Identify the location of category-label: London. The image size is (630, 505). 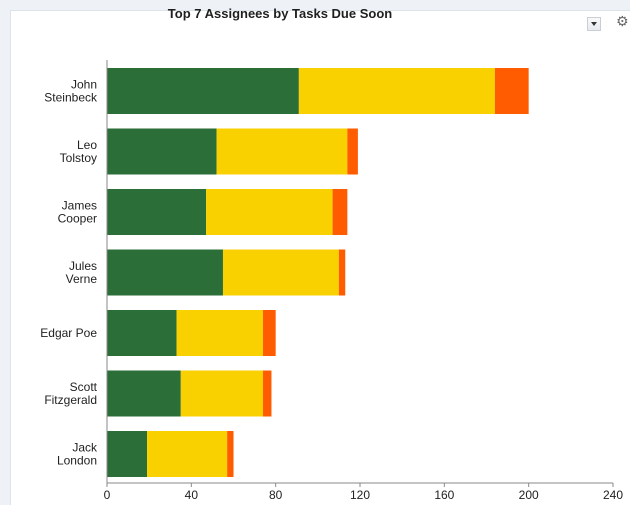
(77, 461).